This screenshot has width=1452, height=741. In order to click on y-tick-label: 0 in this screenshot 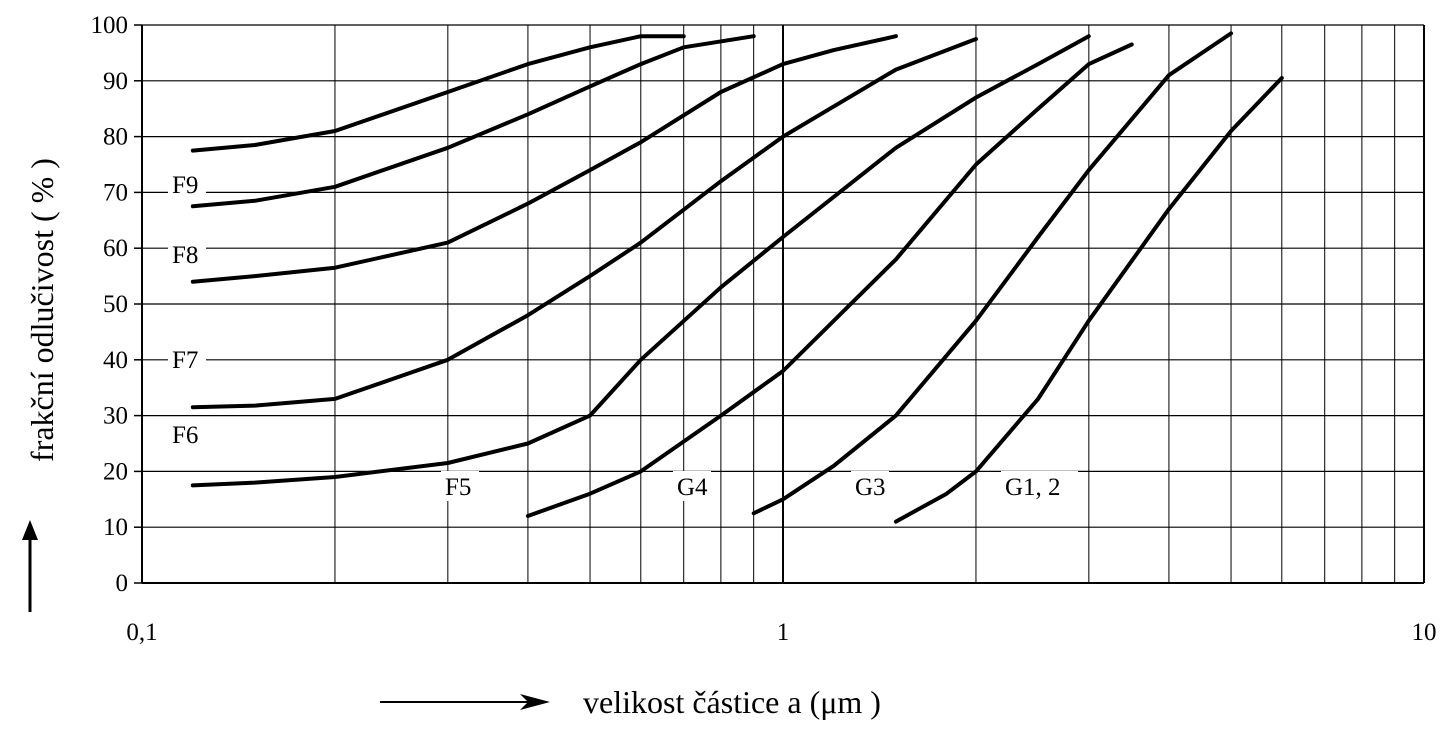, I will do `click(122, 583)`.